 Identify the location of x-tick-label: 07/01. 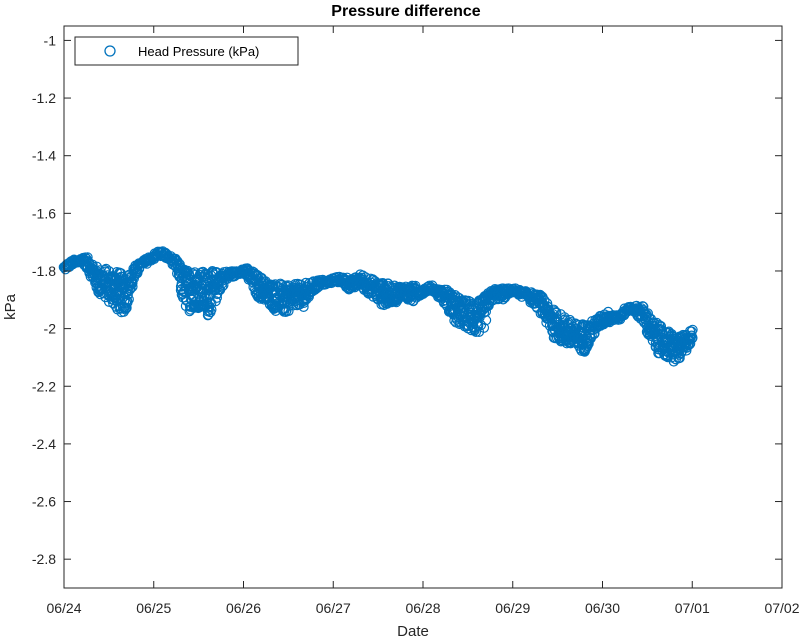
(692, 608).